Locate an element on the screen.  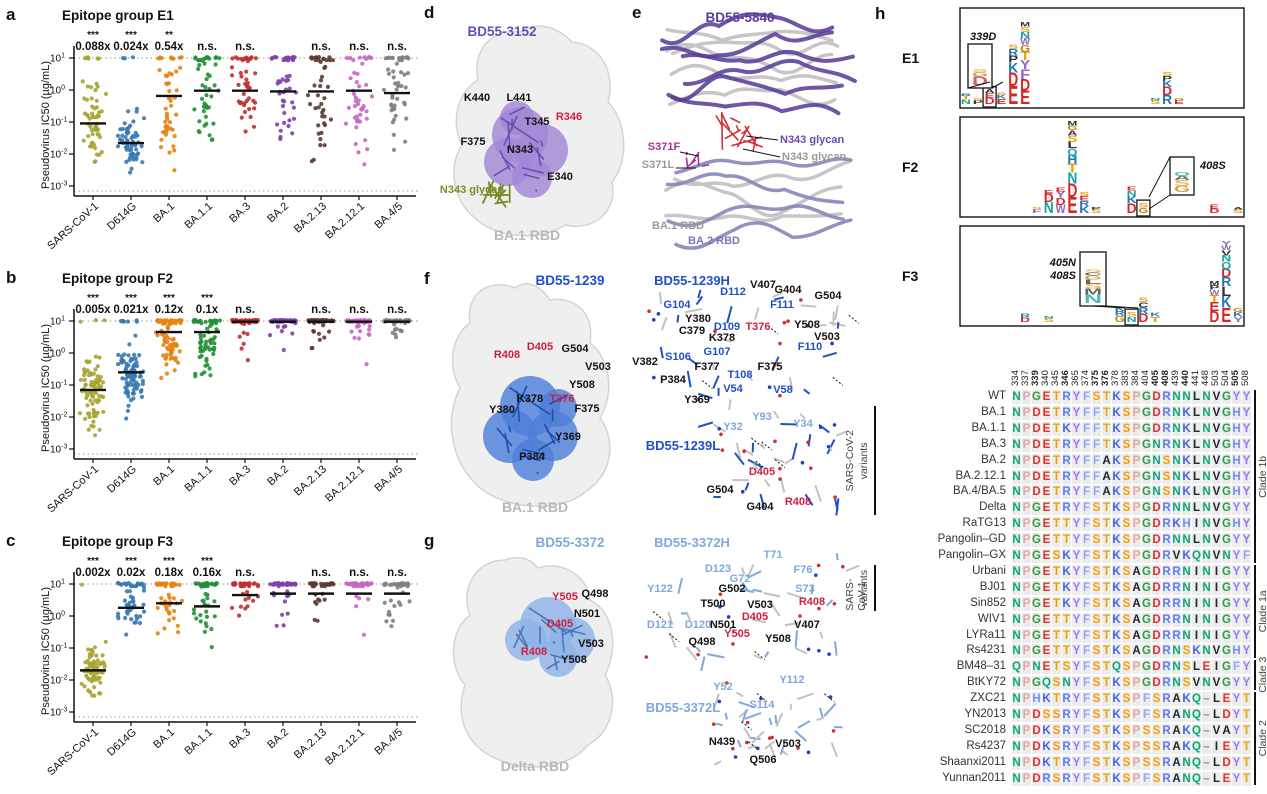
scatter-points-BA.1.1 is located at coordinates (207, 348).